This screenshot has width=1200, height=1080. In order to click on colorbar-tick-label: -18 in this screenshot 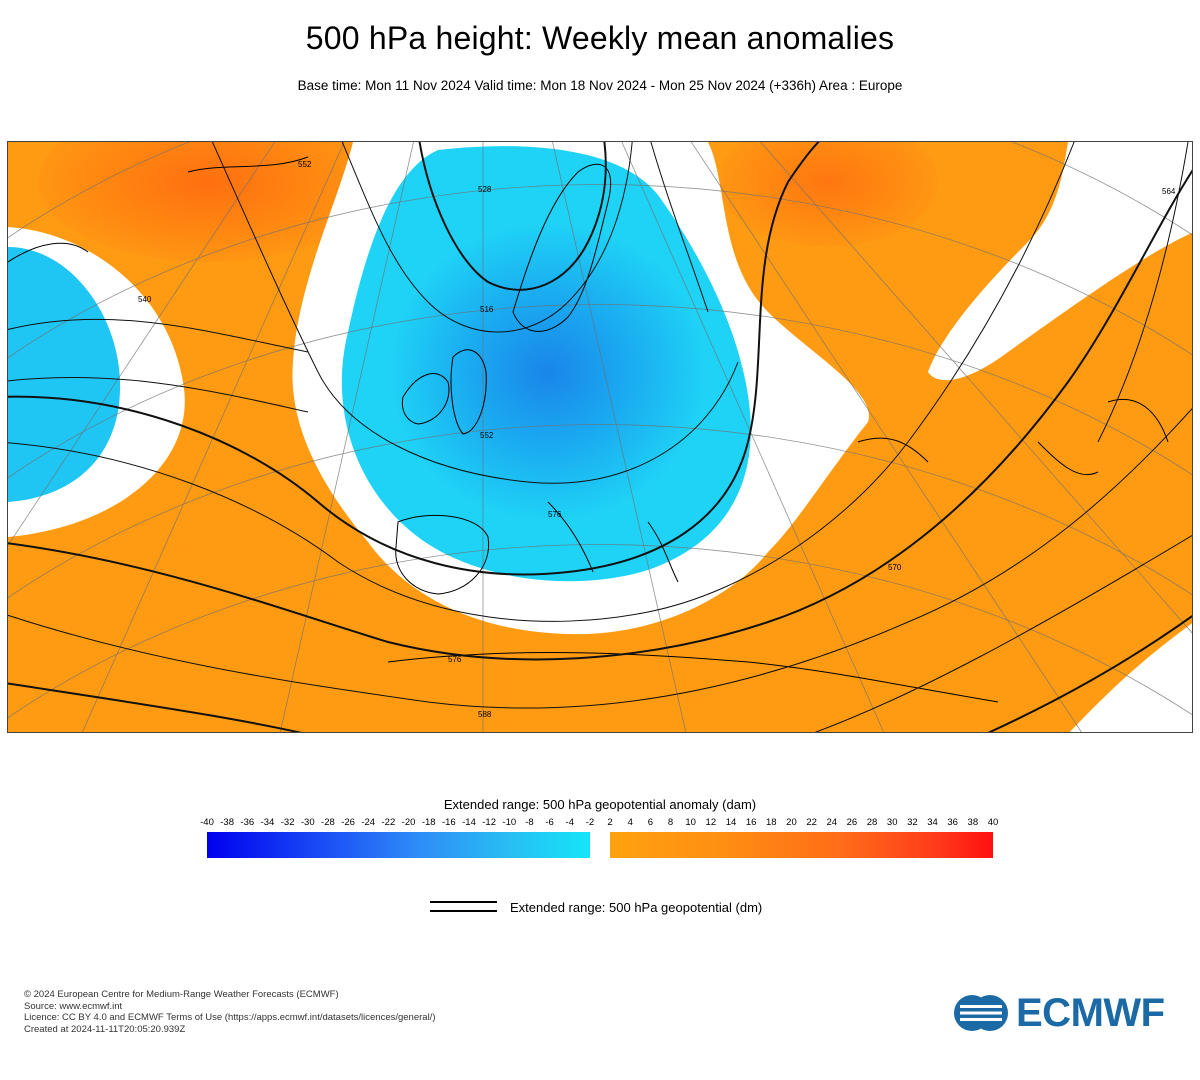, I will do `click(428, 822)`.